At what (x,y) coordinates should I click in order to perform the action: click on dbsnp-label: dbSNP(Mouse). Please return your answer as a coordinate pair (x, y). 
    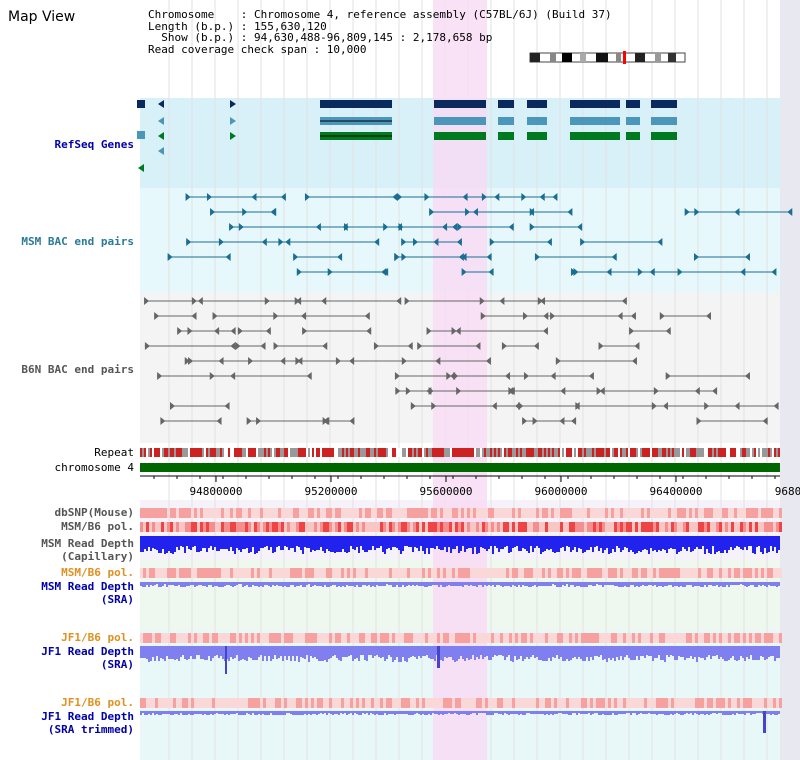
    Looking at the image, I should click on (94, 512).